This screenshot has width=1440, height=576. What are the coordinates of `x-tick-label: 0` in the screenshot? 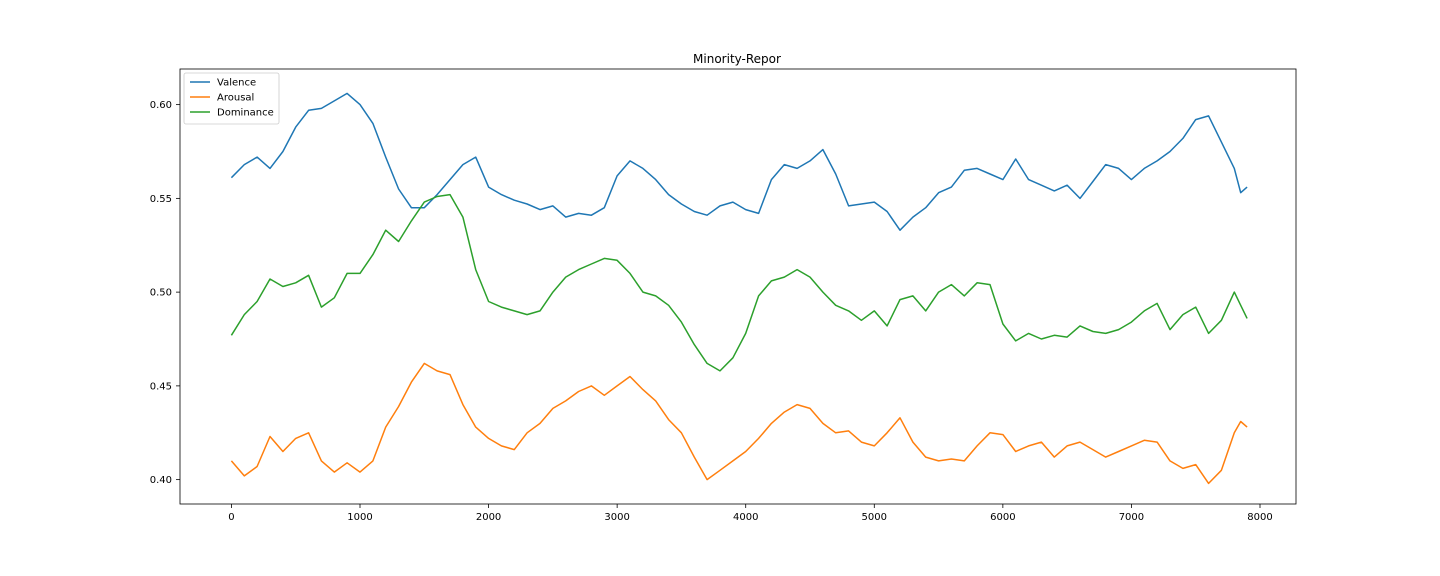 It's located at (231, 517).